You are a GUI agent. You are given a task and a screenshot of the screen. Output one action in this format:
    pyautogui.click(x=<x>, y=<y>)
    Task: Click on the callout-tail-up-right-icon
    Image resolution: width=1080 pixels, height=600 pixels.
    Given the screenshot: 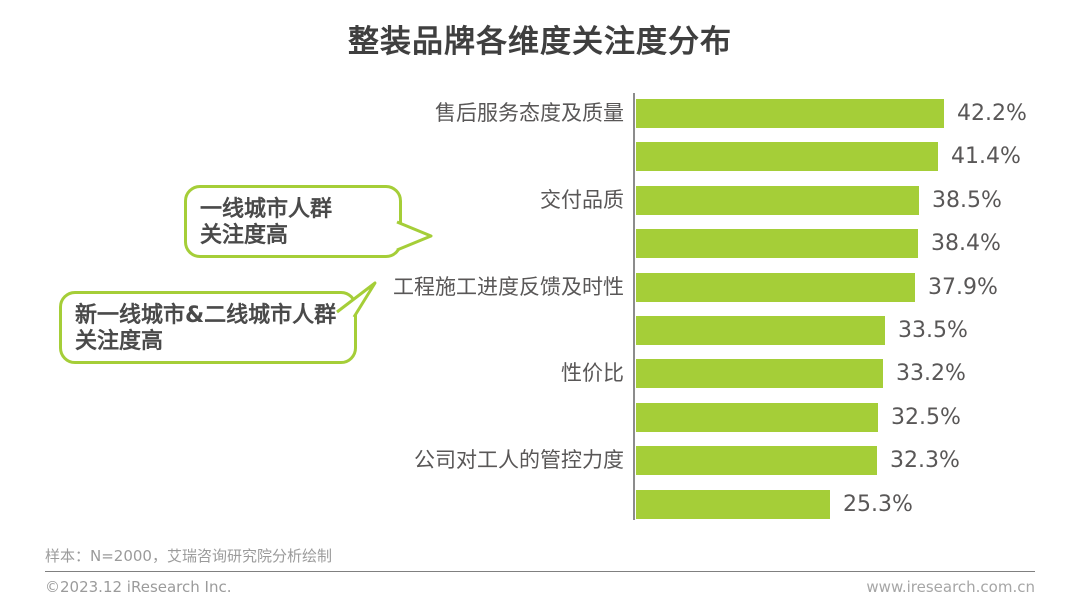 What is the action you would take?
    pyautogui.click(x=356, y=299)
    